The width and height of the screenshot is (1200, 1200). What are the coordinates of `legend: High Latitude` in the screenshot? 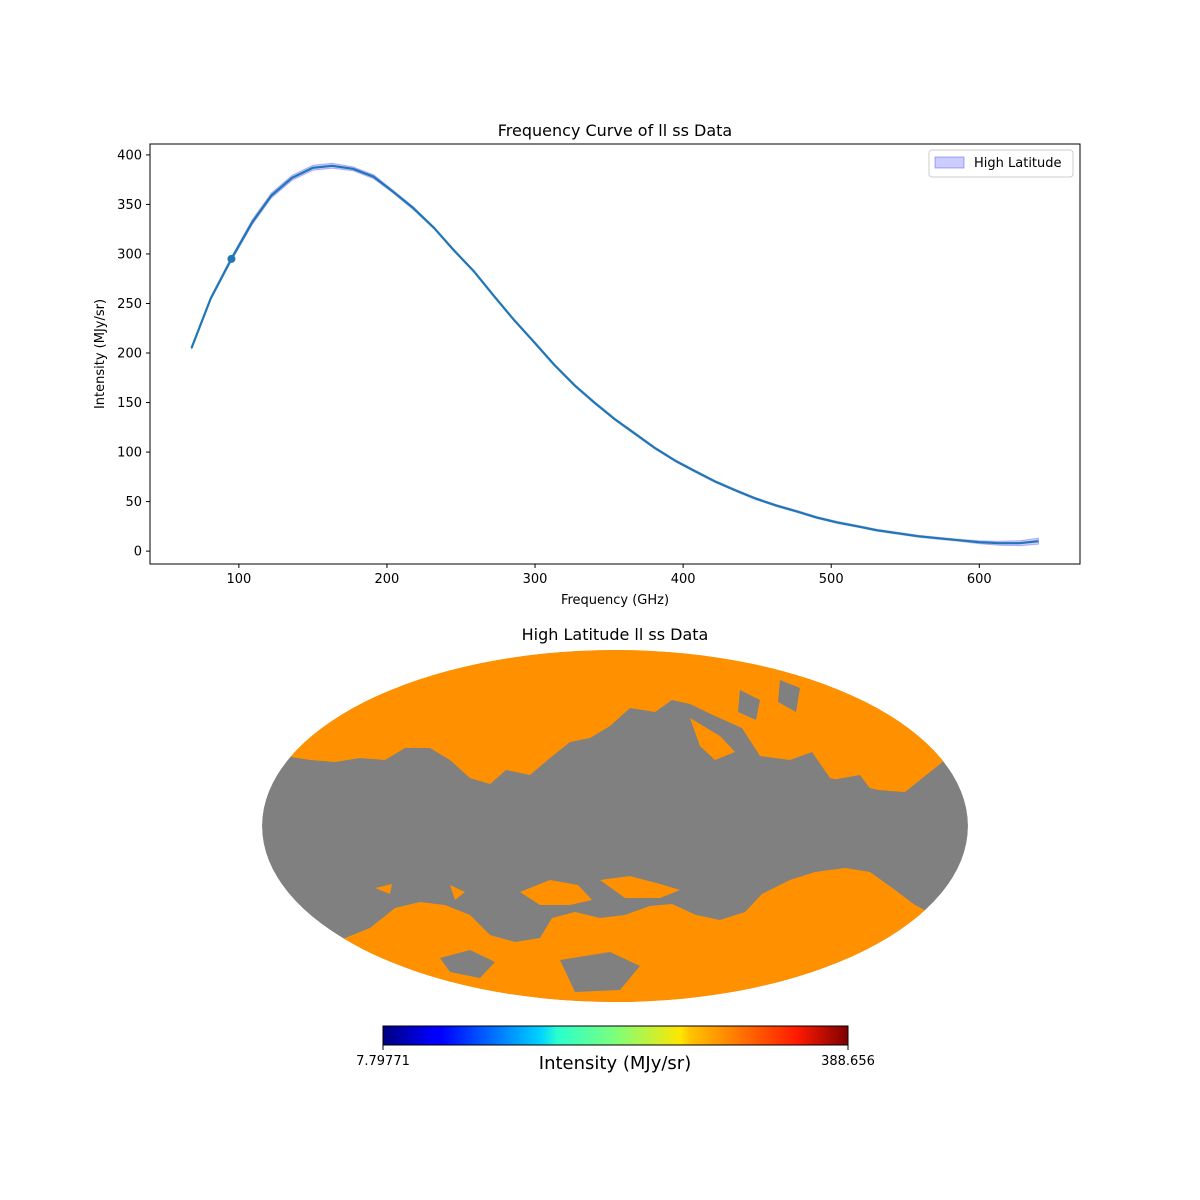 It's located at (1001, 163).